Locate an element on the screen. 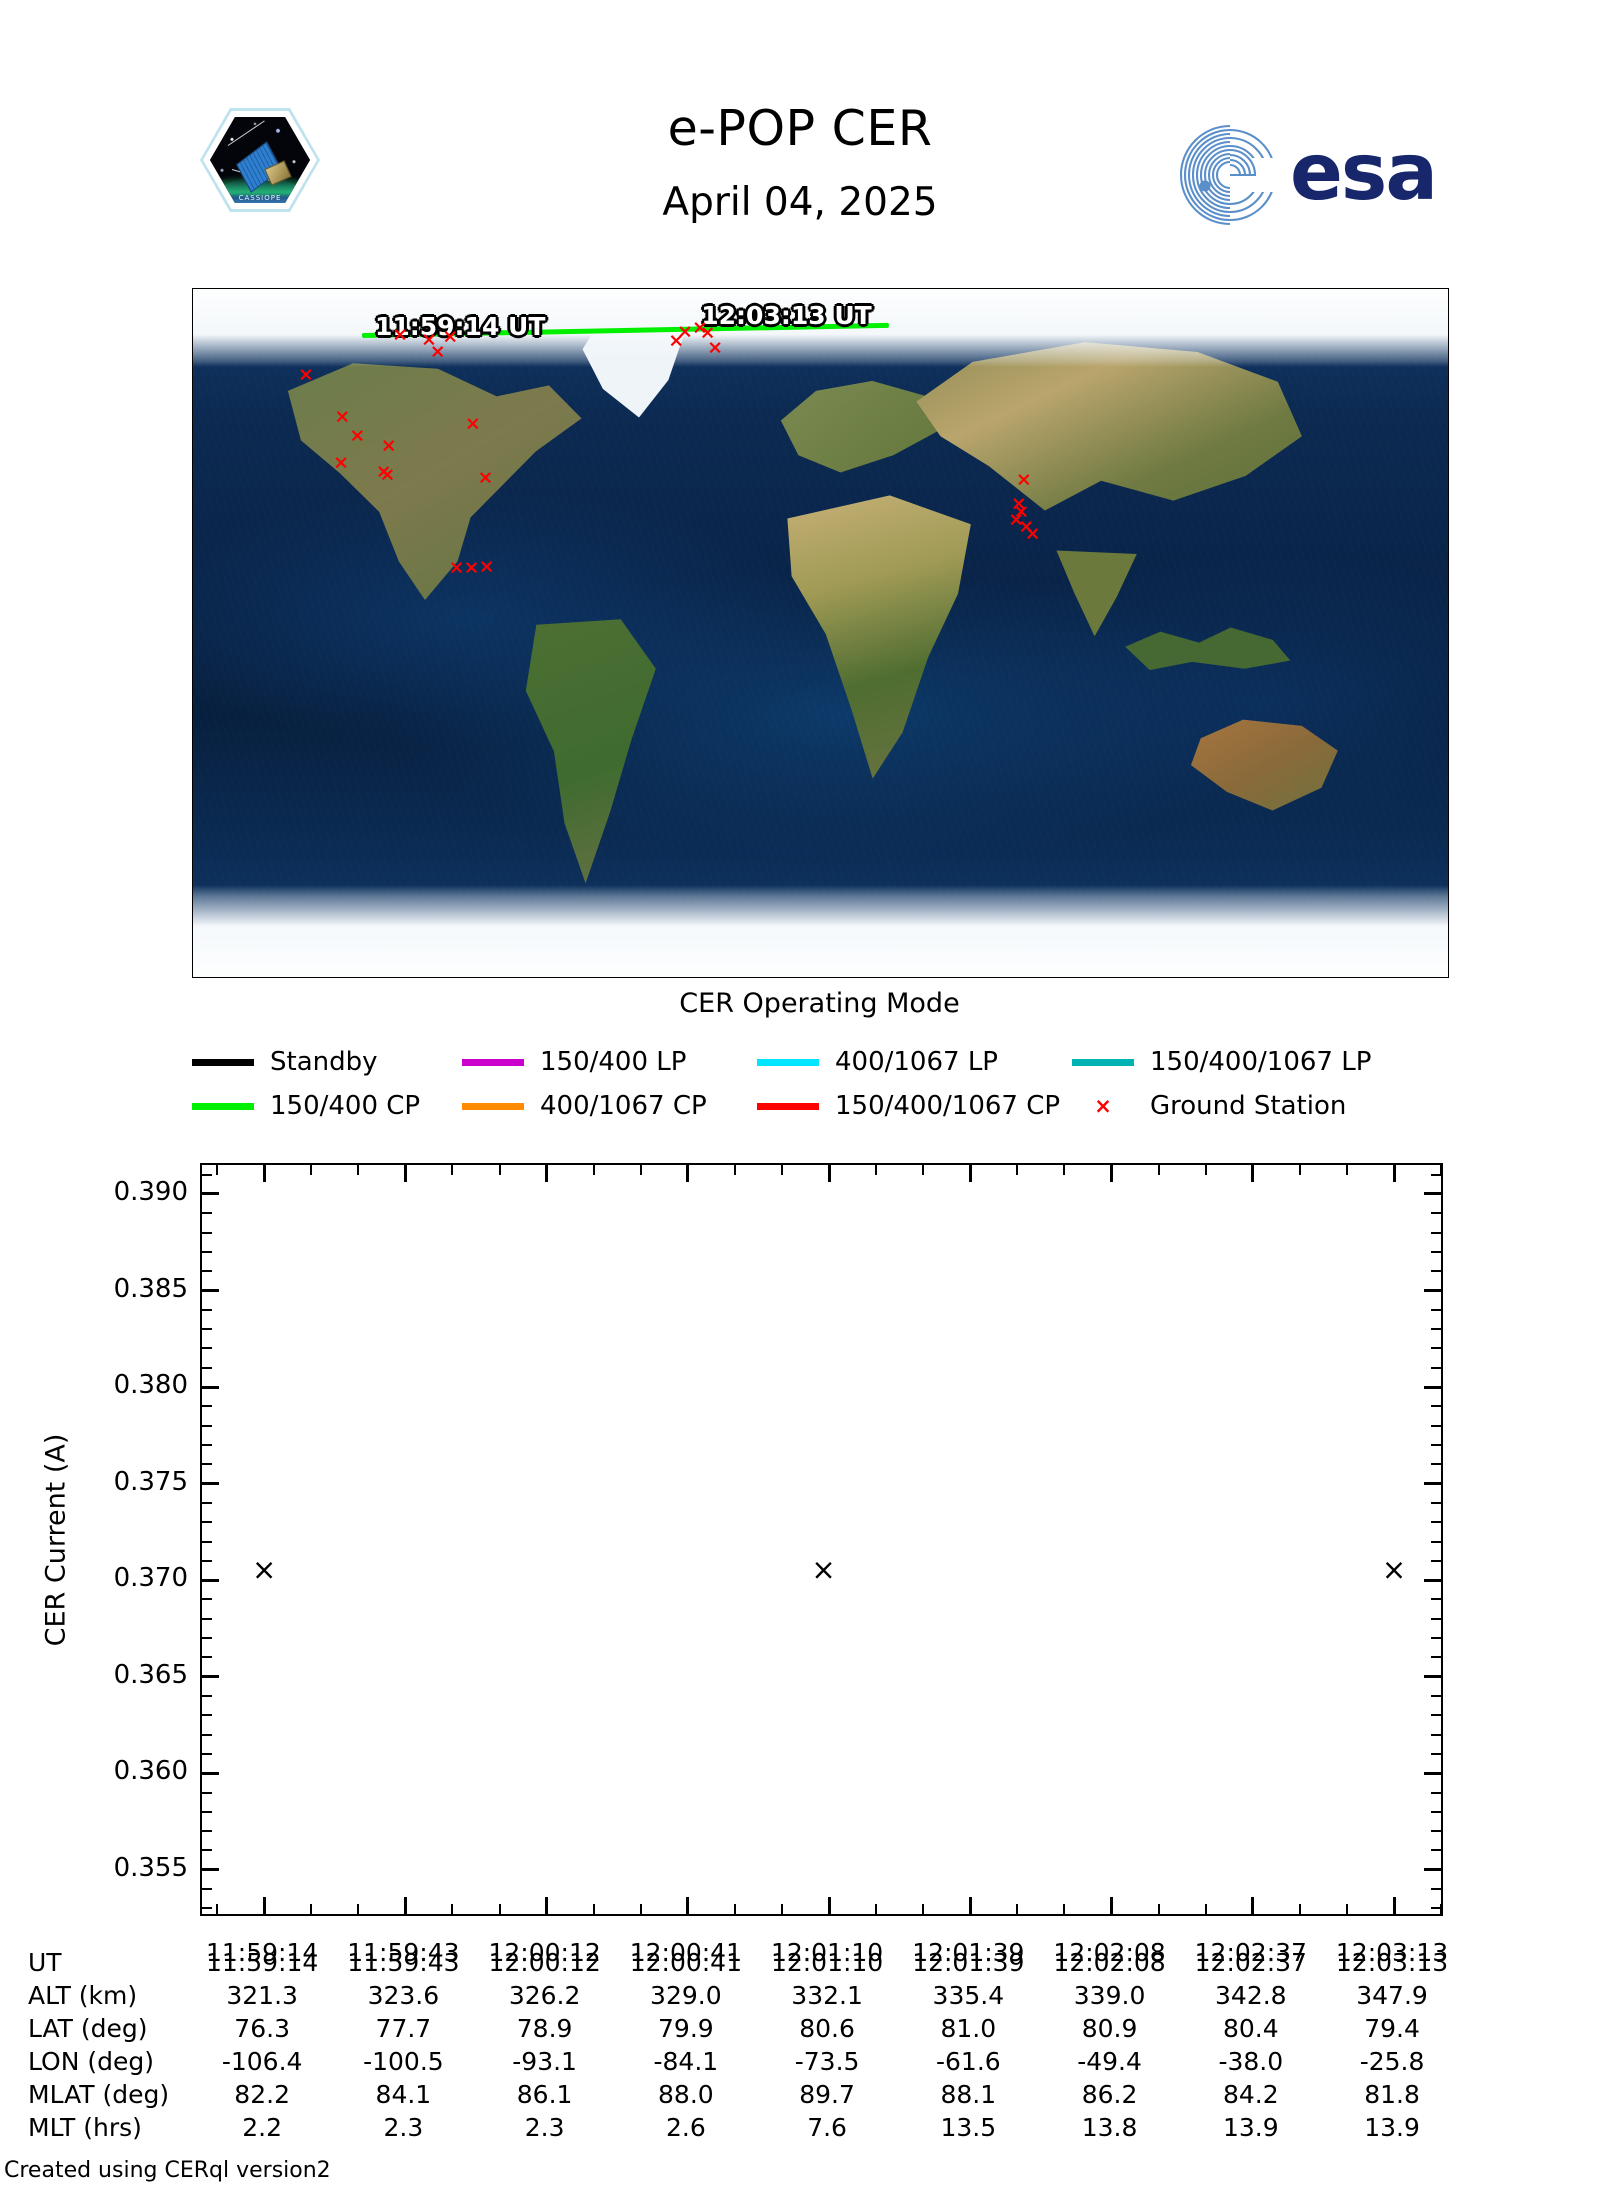 The image size is (1600, 2200). x-tick-label: 12:01:39 is located at coordinates (968, 1952).